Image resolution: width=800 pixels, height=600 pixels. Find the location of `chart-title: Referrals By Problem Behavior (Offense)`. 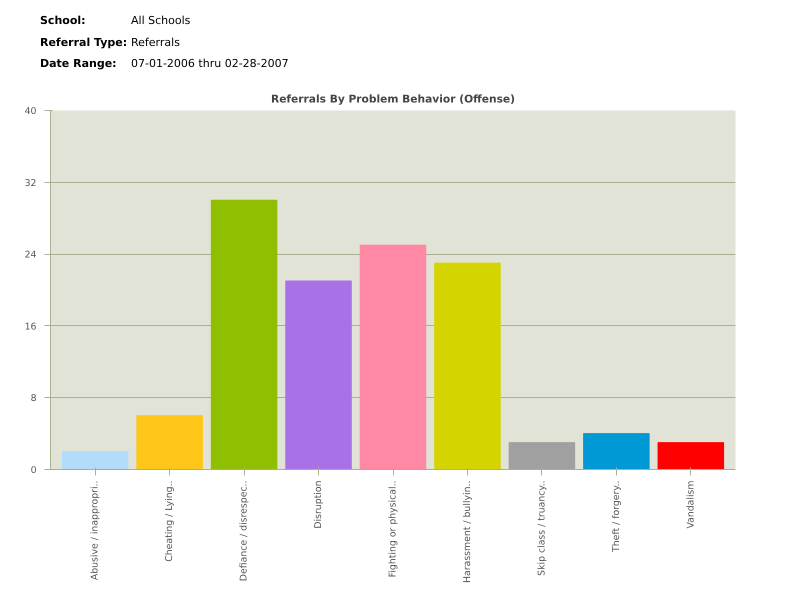

chart-title: Referrals By Problem Behavior (Offense) is located at coordinates (393, 99).